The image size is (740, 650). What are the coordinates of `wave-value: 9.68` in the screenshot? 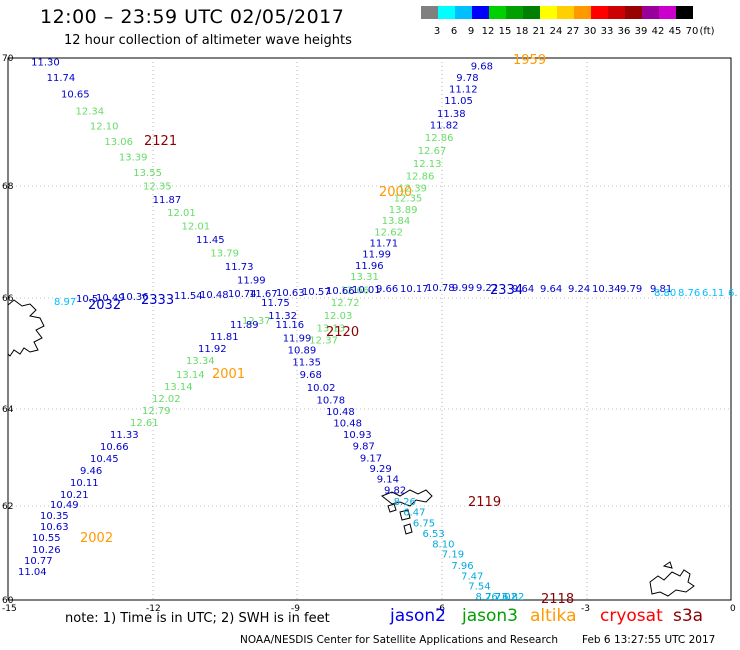 It's located at (482, 67).